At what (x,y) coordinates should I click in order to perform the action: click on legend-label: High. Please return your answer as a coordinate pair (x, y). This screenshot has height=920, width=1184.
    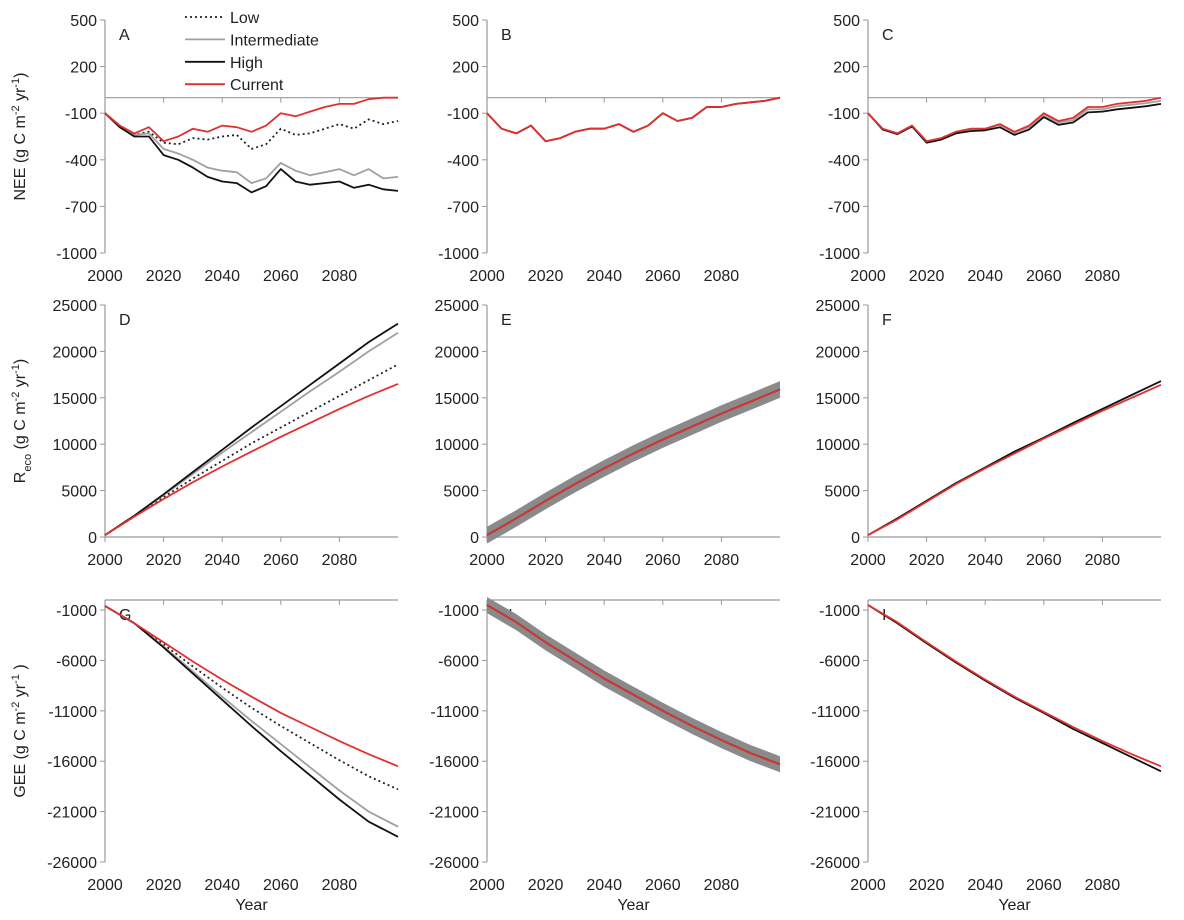
    Looking at the image, I should click on (246, 63).